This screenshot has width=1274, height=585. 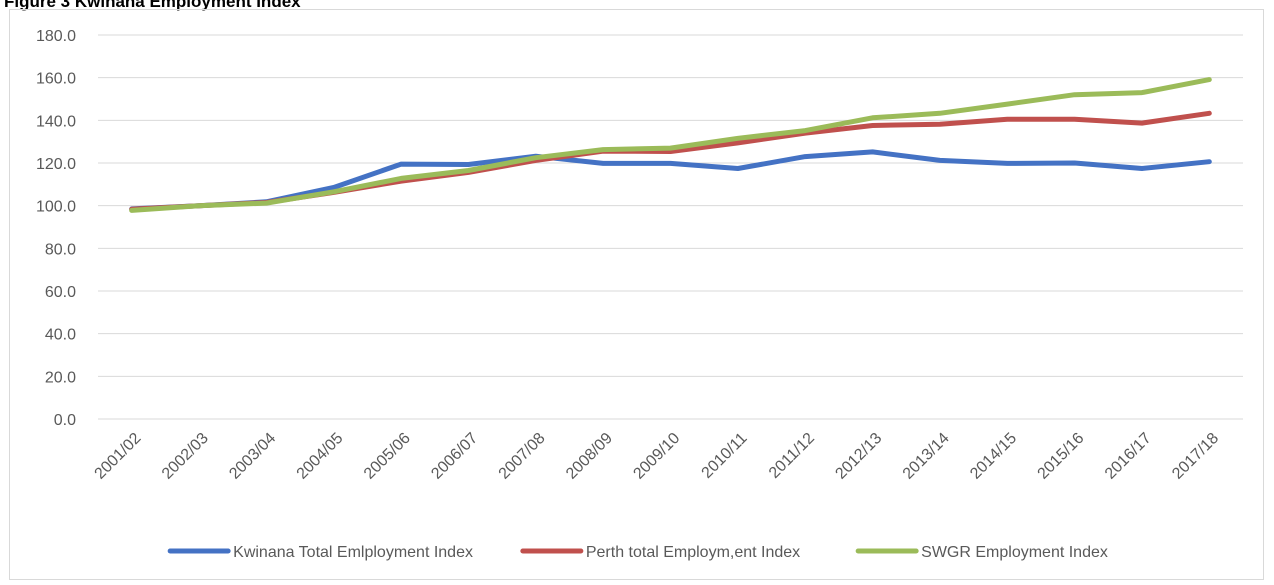 I want to click on x-tick-label: 2016/17, so click(x=1128, y=456).